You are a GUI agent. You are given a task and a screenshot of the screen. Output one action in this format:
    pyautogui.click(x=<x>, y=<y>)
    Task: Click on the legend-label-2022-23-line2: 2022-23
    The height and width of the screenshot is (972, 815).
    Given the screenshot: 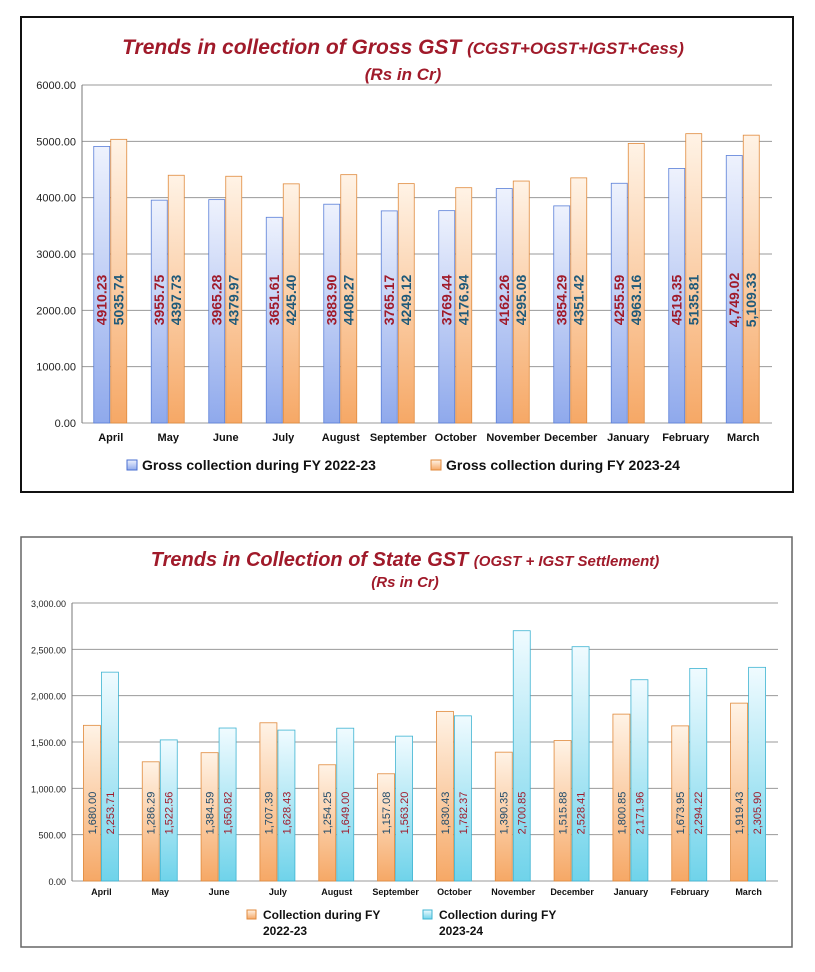 What is the action you would take?
    pyautogui.click(x=285, y=931)
    